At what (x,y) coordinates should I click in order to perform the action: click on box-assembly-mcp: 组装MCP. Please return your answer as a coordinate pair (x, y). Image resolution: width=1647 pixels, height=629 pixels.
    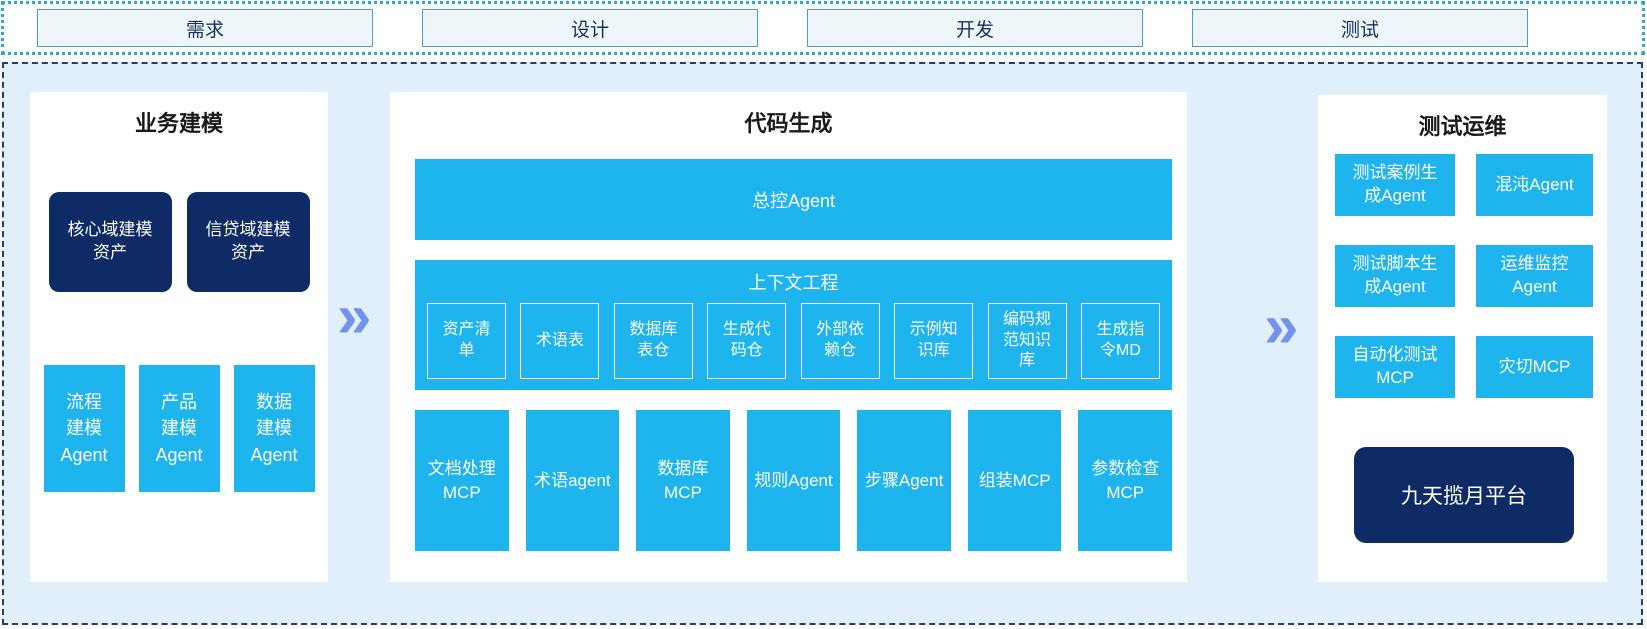
    Looking at the image, I should click on (1014, 480).